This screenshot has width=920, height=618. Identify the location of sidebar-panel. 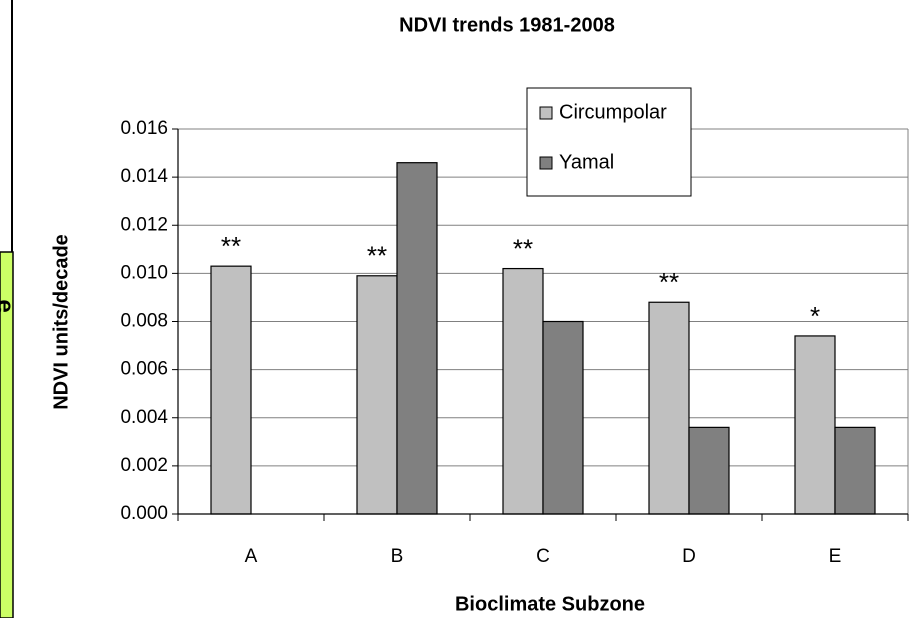
(7, 434).